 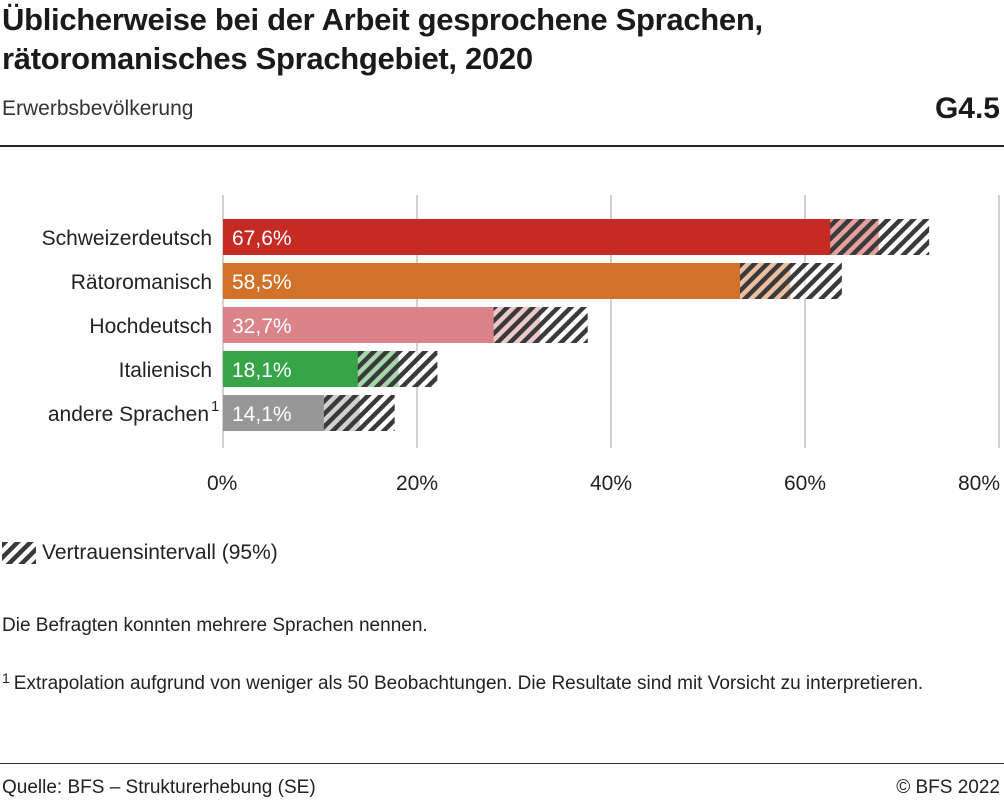 I want to click on category-label: andere Sprachen, so click(x=128, y=414).